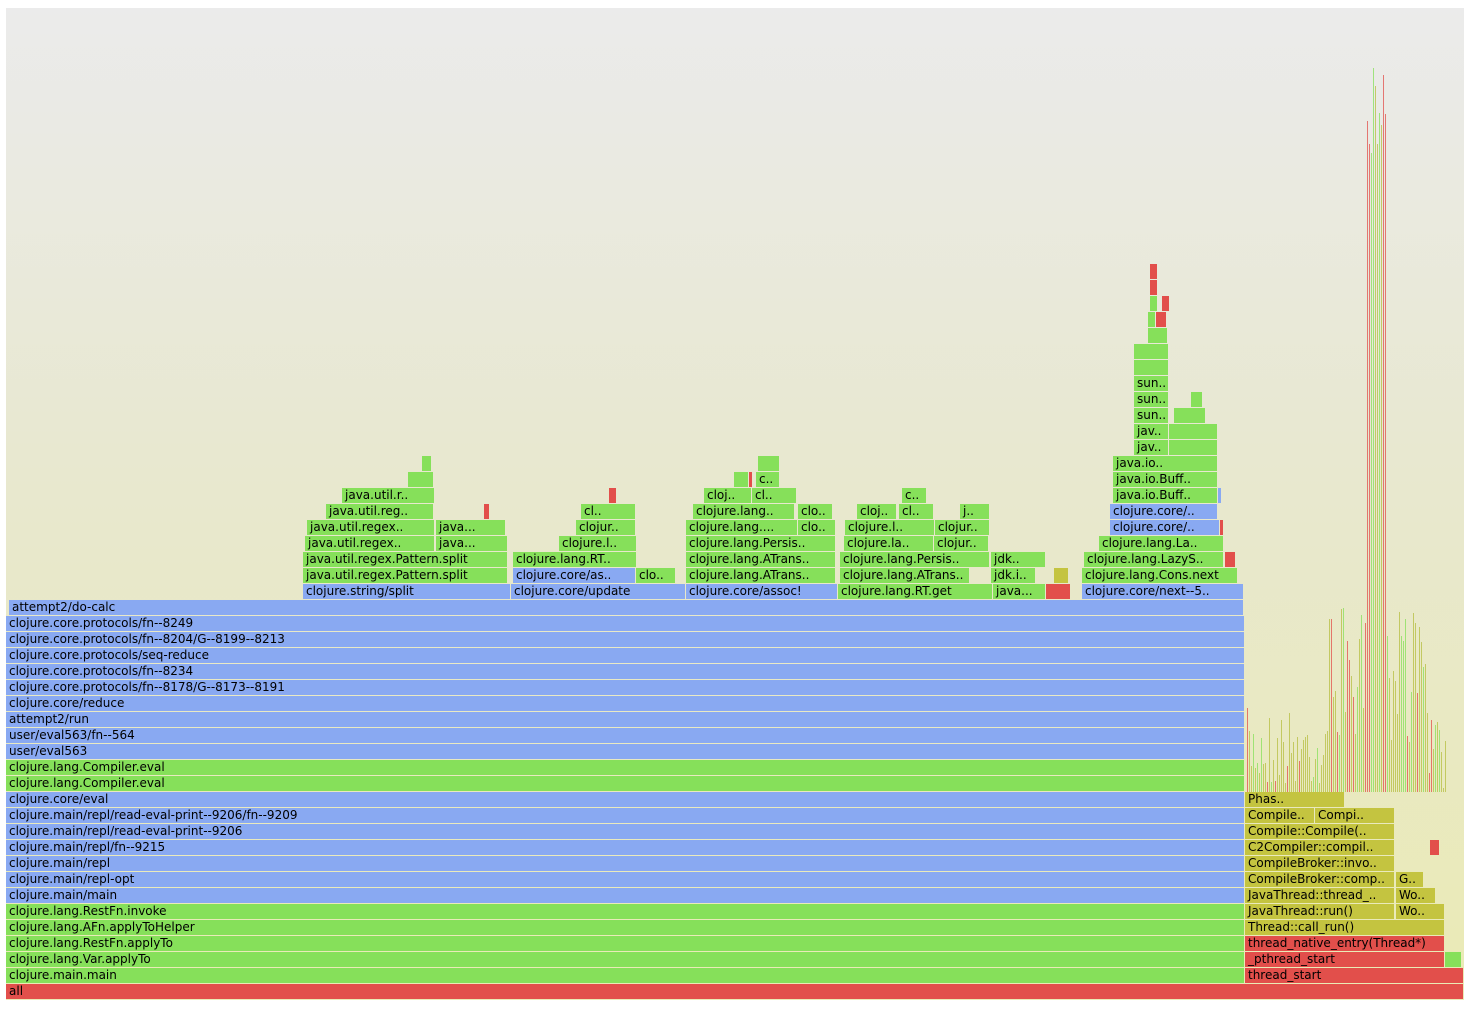 The image size is (1472, 1014). I want to click on stack-frame: java.util.r.., so click(388, 495).